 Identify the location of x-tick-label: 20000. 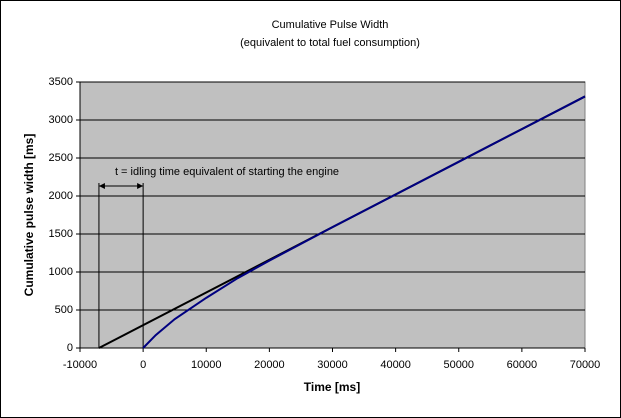
(269, 365).